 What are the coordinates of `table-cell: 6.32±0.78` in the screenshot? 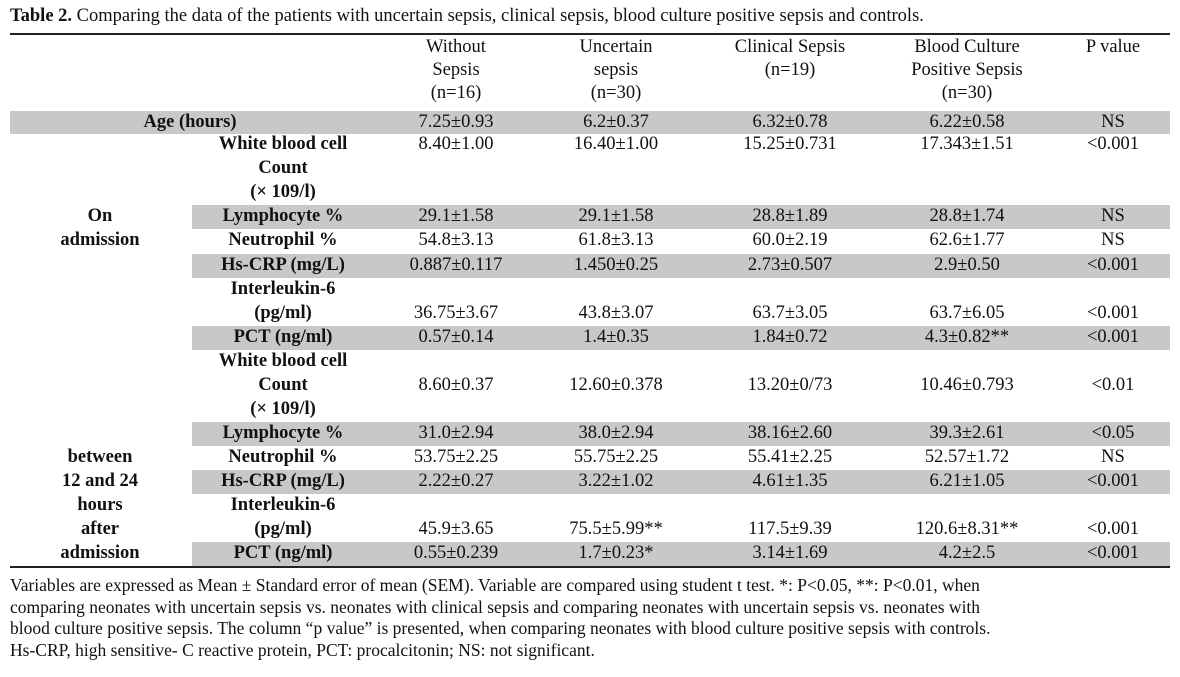 It's located at (790, 122).